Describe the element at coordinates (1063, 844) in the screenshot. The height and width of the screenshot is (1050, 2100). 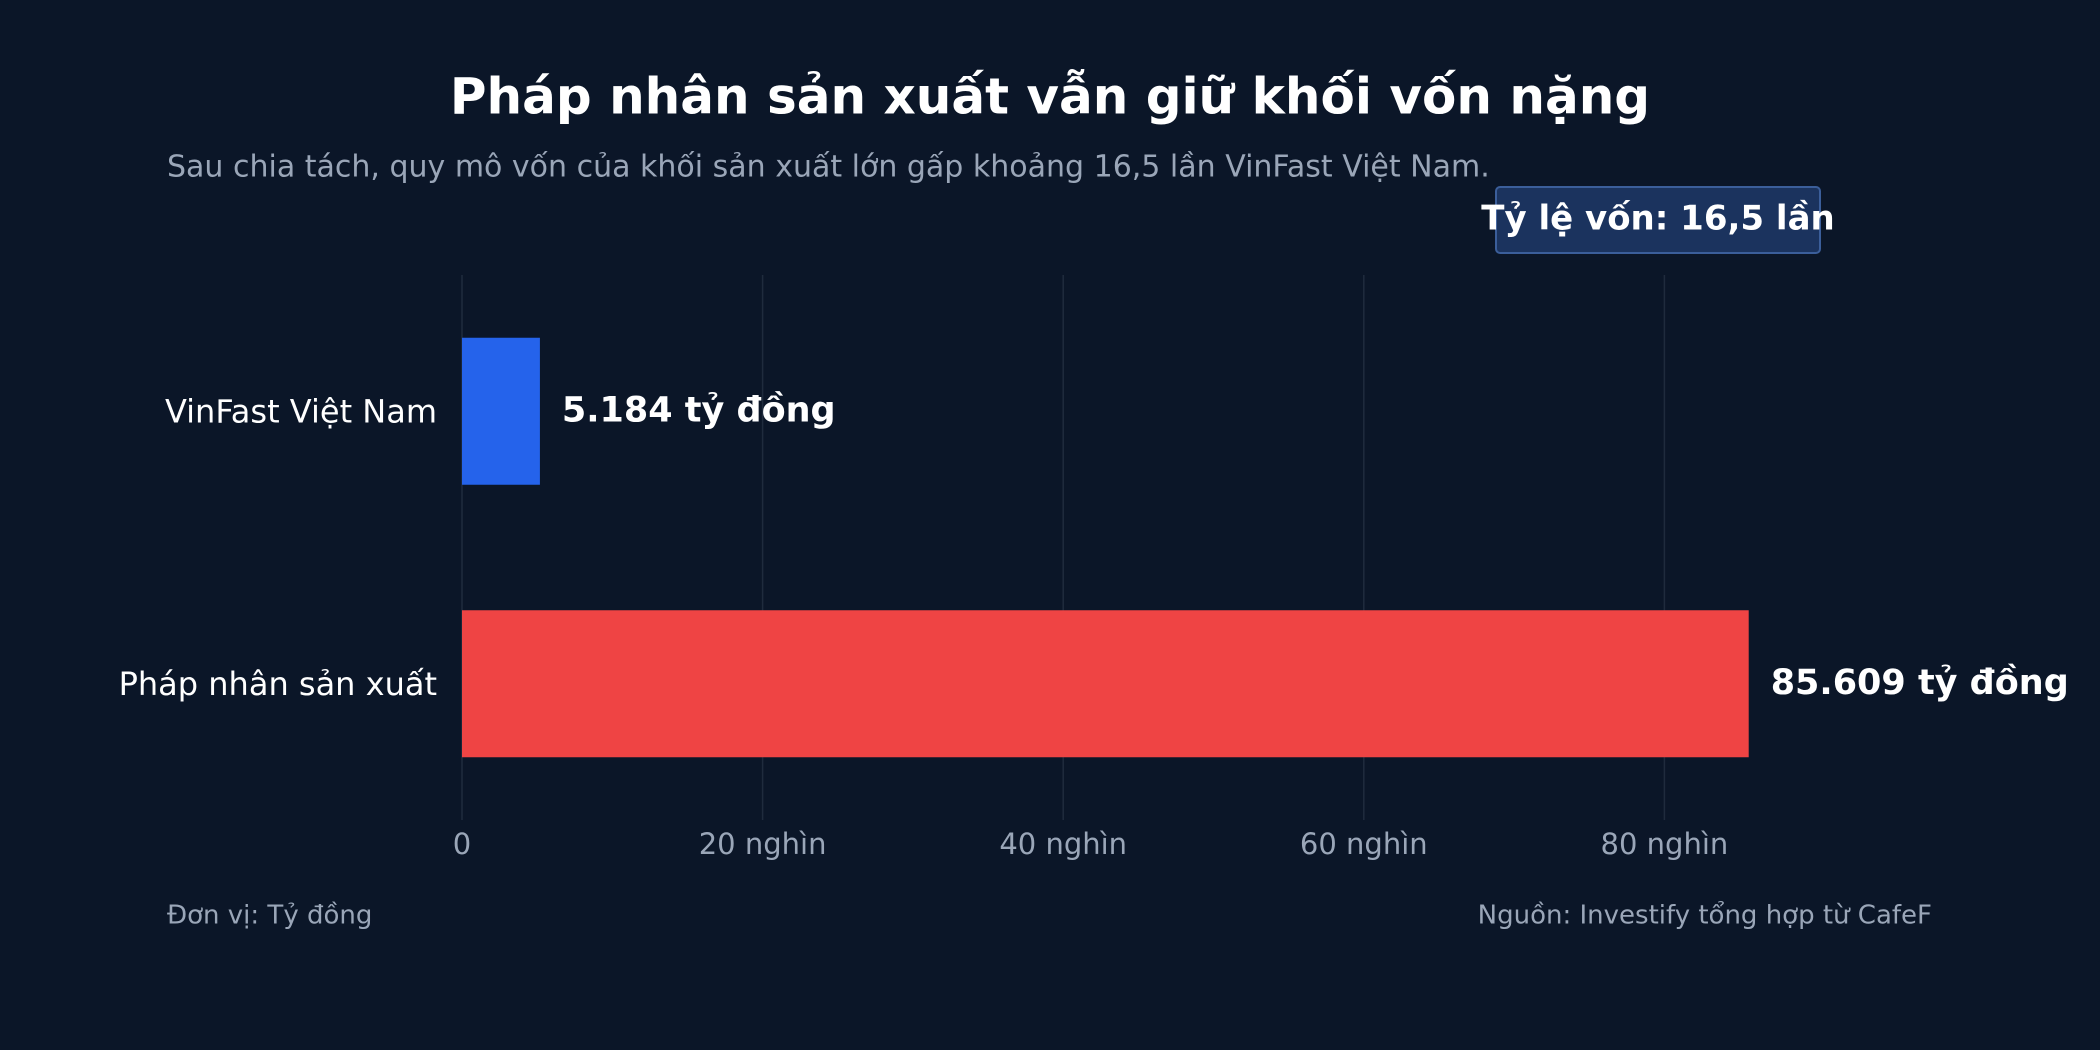
I see `x-tick-label: 40 nghìn` at that location.